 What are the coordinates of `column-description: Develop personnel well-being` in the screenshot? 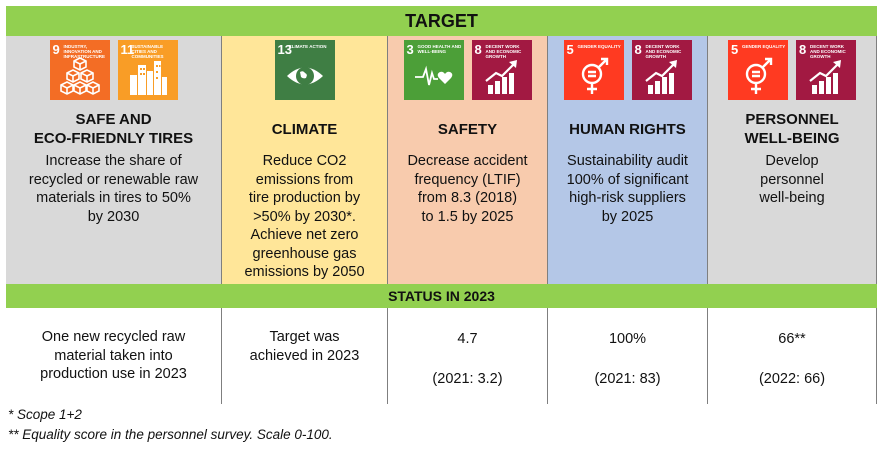 It's located at (792, 179).